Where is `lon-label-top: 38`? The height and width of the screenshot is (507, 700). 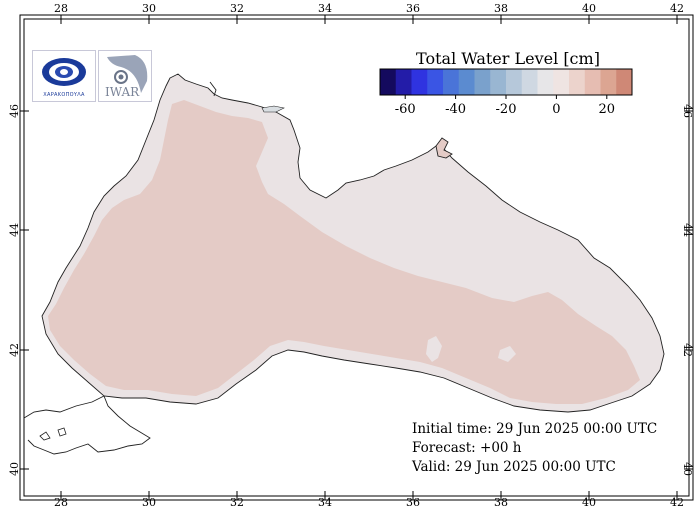
lon-label-top: 38 is located at coordinates (501, 8).